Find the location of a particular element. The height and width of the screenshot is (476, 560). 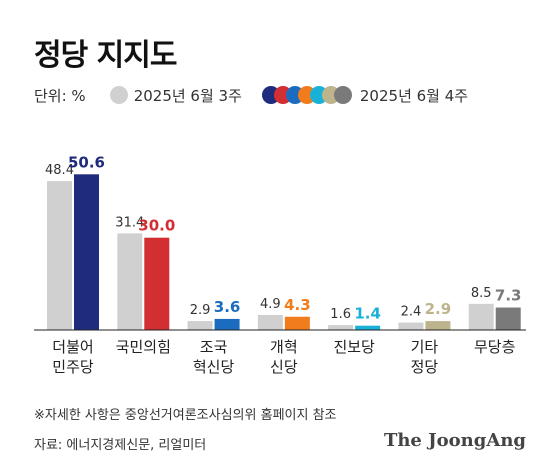

legend-prev-label: 2025년 6월 3주 is located at coordinates (187, 95).